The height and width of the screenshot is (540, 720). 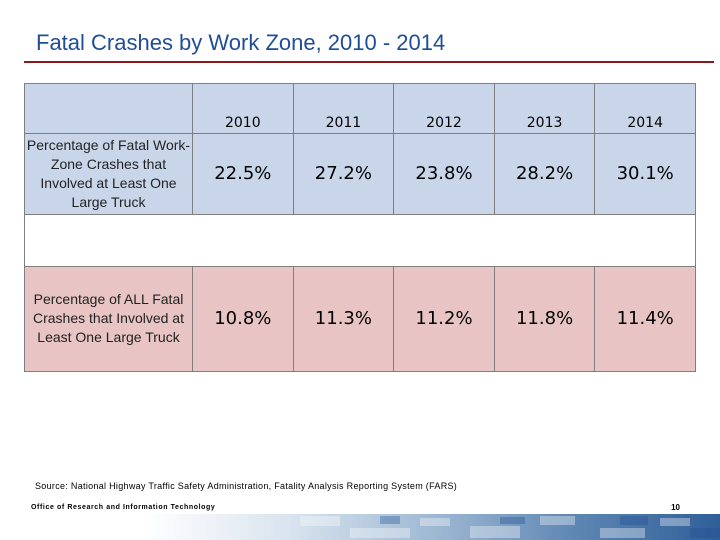 What do you see at coordinates (675, 507) in the screenshot?
I see `page-number: 10` at bounding box center [675, 507].